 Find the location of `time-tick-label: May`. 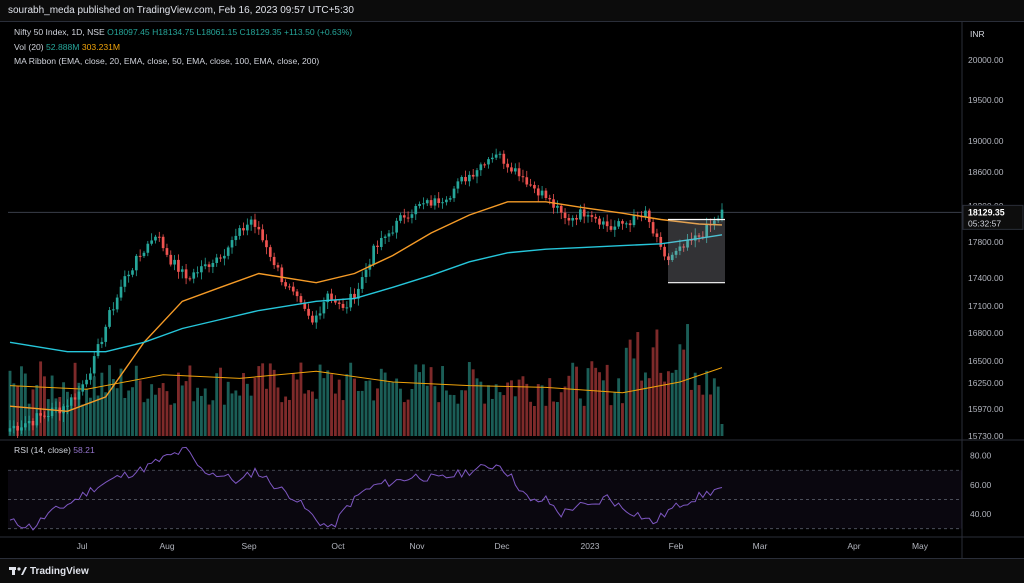

time-tick-label: May is located at coordinates (920, 546).